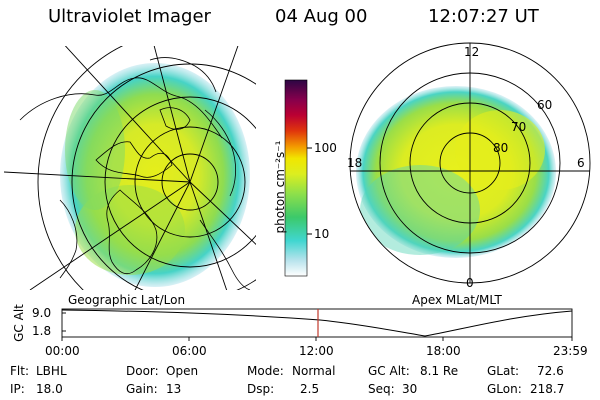 The height and width of the screenshot is (400, 600). What do you see at coordinates (321, 16) in the screenshot?
I see `date-readout: 04 Aug 00` at bounding box center [321, 16].